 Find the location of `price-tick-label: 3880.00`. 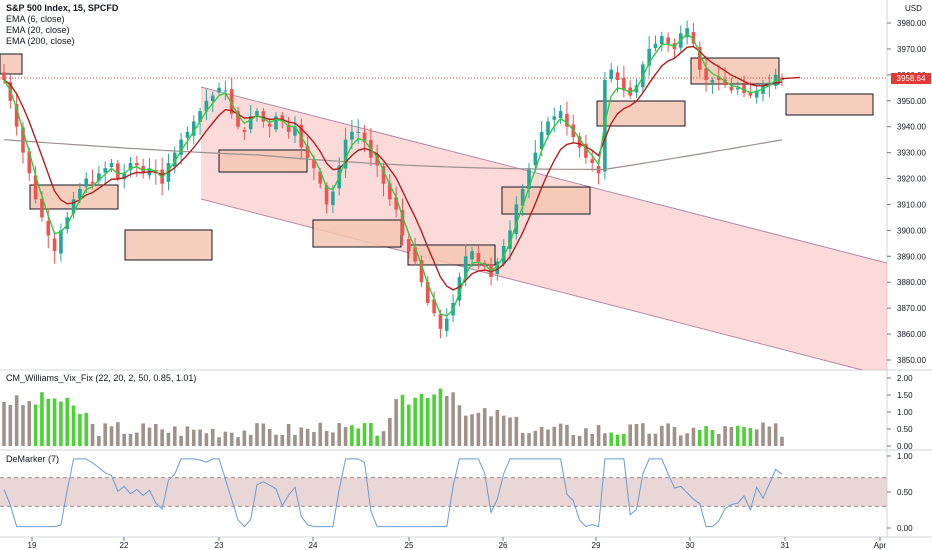

price-tick-label: 3880.00 is located at coordinates (911, 282).